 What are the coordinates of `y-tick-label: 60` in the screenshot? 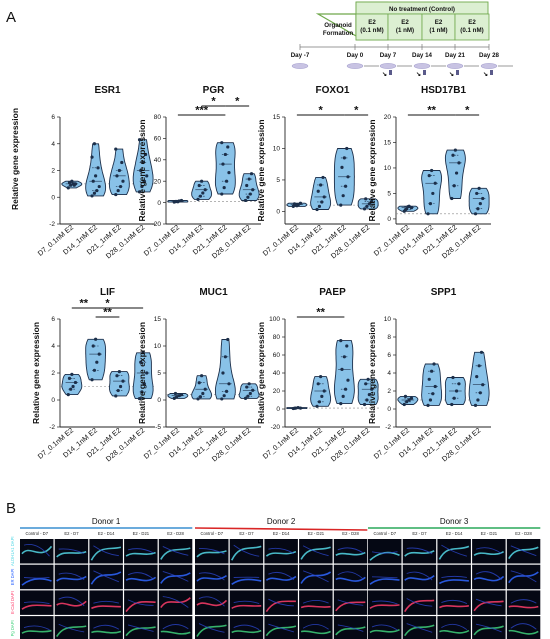 It's located at (158, 139).